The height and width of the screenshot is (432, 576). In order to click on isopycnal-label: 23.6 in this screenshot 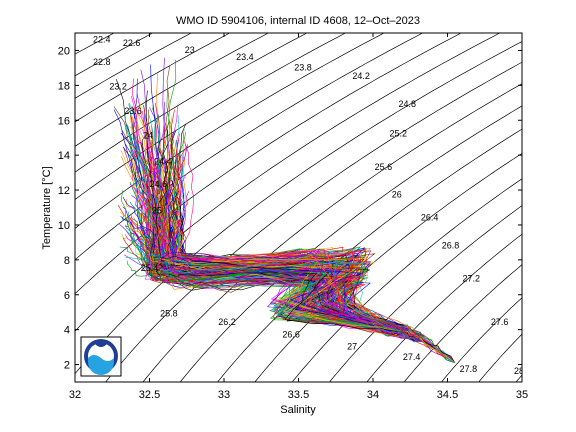, I will do `click(133, 111)`.